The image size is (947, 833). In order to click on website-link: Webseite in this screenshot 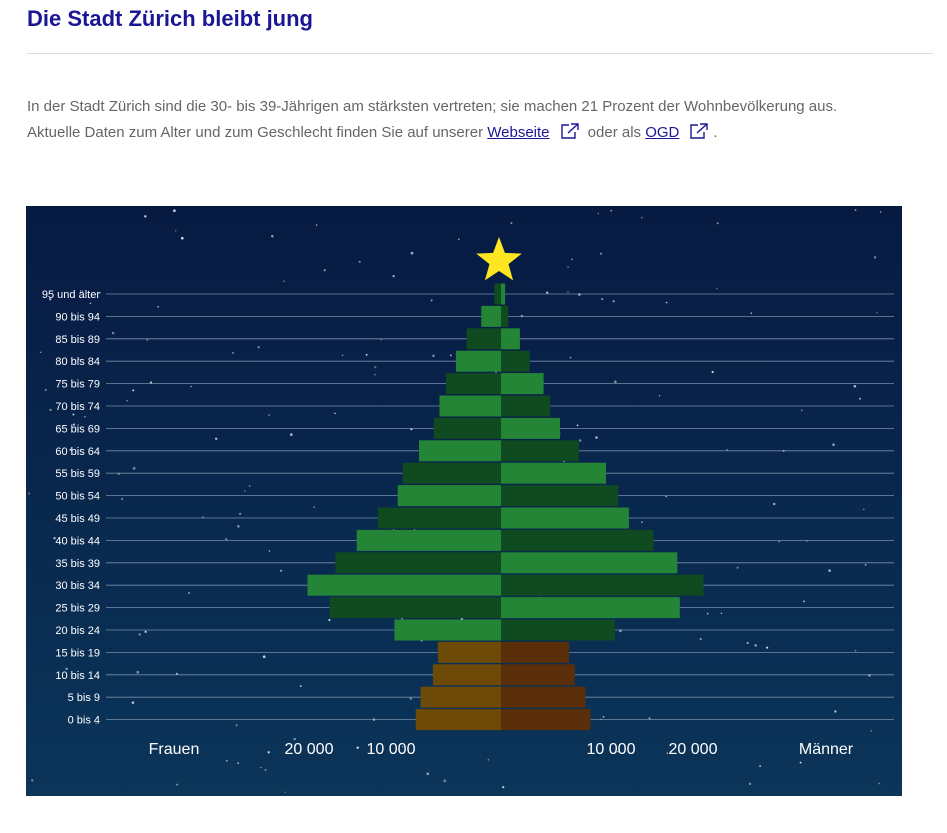, I will do `click(518, 132)`.